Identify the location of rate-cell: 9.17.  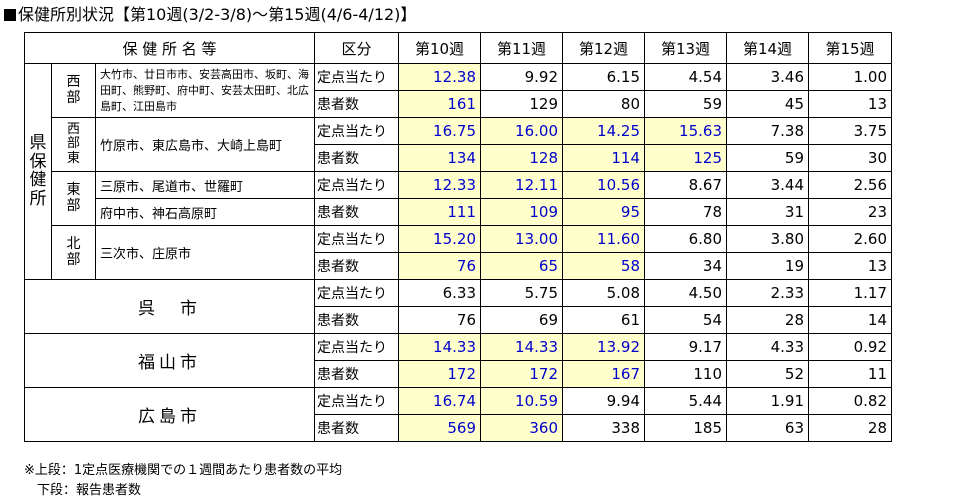
(685, 347).